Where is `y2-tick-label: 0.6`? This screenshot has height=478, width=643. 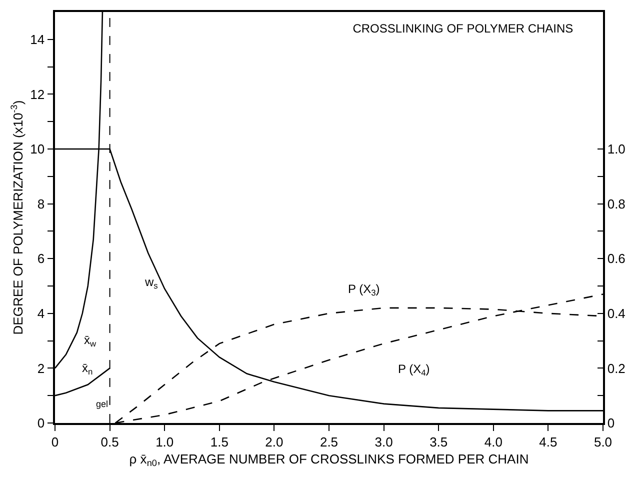 y2-tick-label: 0.6 is located at coordinates (616, 258).